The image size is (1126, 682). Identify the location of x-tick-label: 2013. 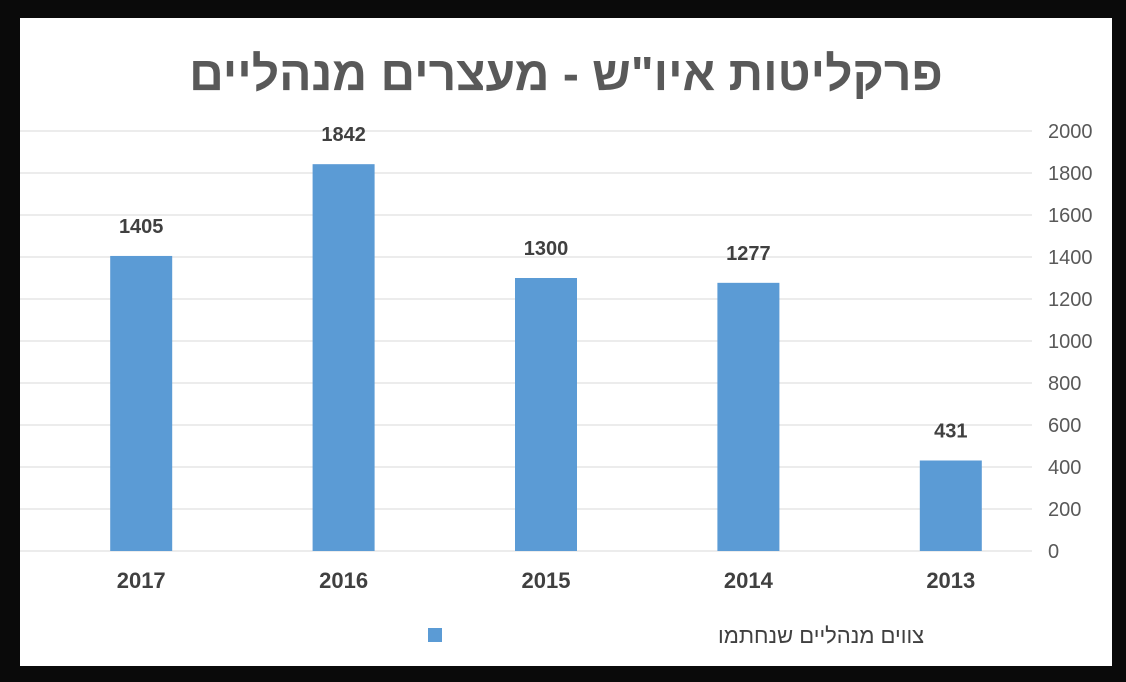
(950, 580).